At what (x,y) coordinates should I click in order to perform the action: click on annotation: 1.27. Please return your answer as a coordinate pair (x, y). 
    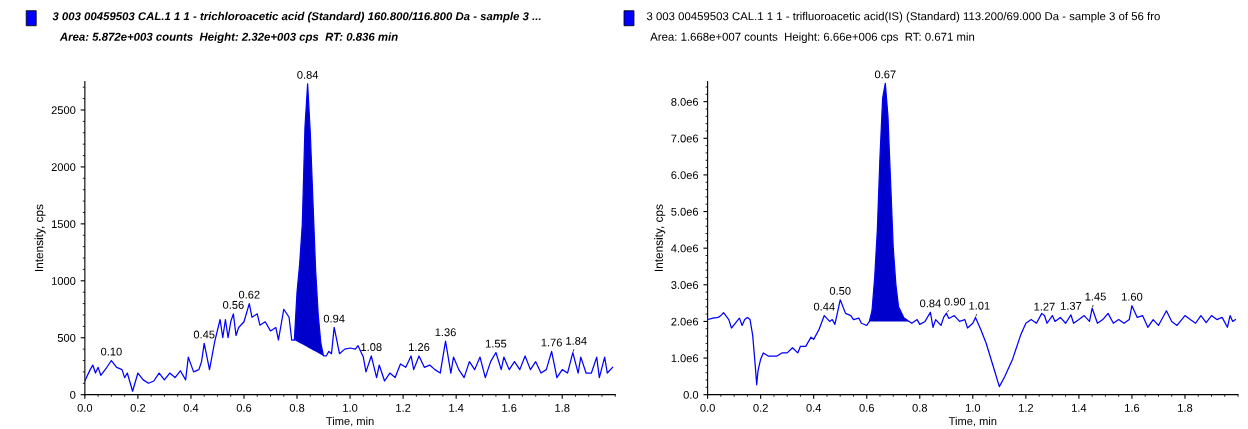
    Looking at the image, I should click on (1044, 306).